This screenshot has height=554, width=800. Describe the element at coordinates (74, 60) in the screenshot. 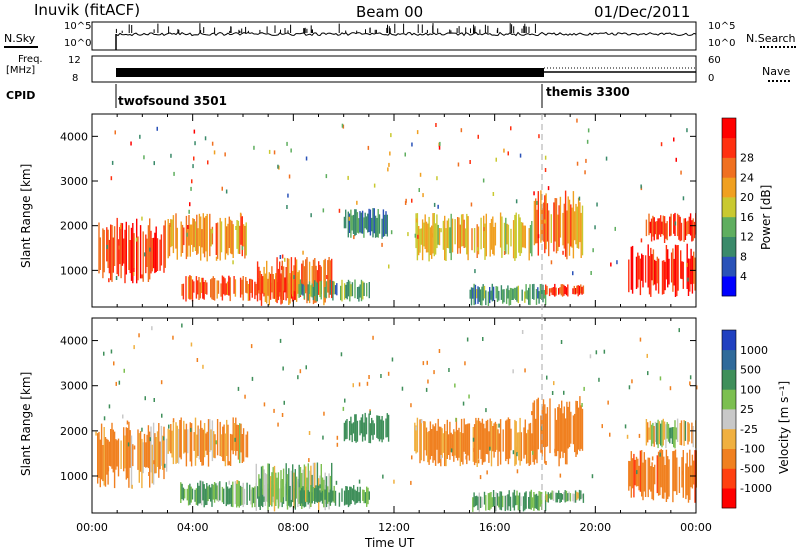

I see `freq-left-tick-top: 12` at that location.